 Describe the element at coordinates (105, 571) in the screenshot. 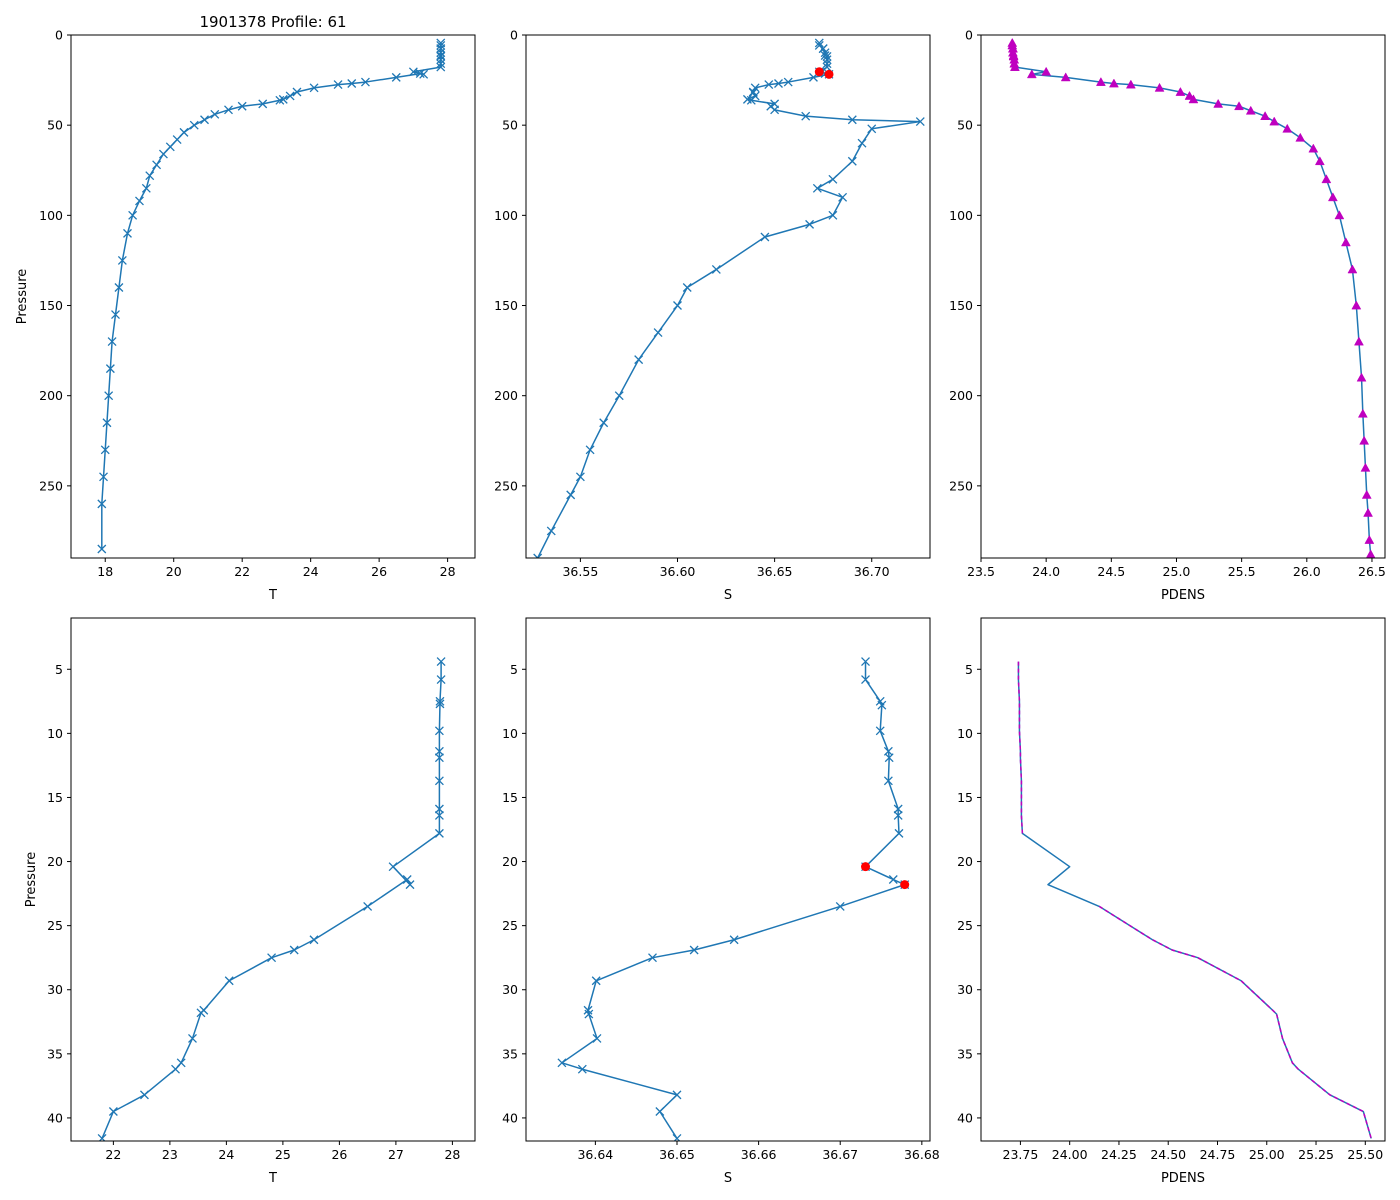

I see `x-tick-label: 18` at that location.